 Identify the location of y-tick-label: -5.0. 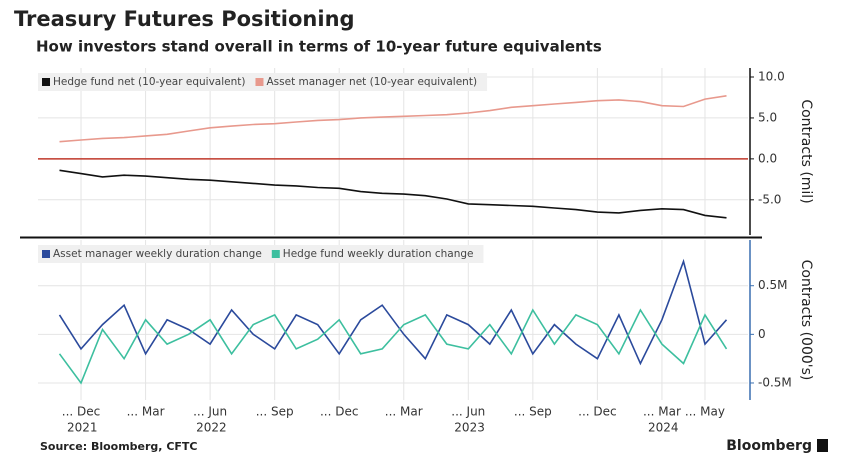
(769, 199).